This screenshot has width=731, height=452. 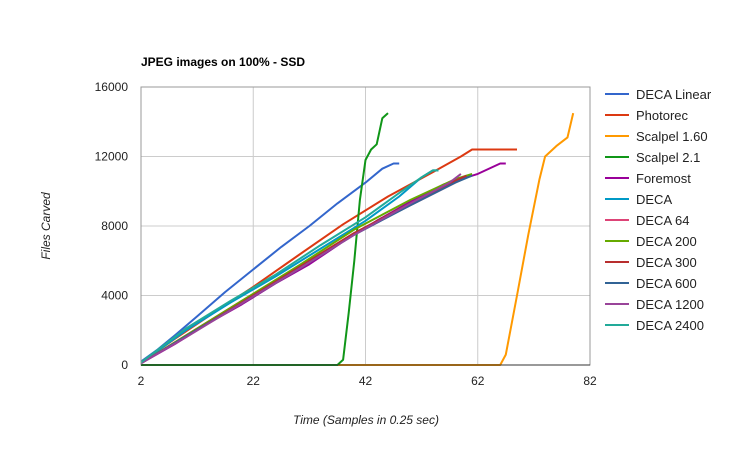 What do you see at coordinates (666, 241) in the screenshot?
I see `legend-entry: DECA 200` at bounding box center [666, 241].